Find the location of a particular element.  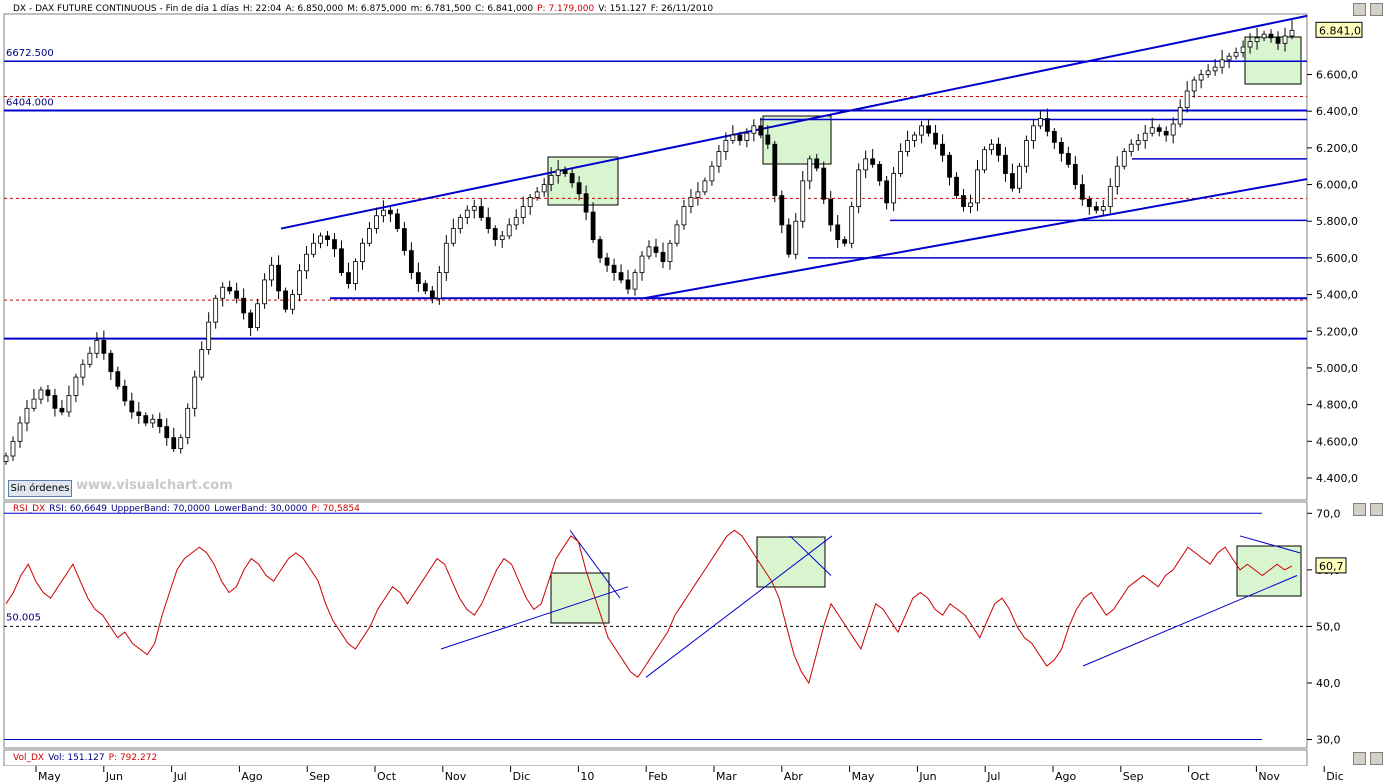

header-item: A: 6.850,000 is located at coordinates (315, 9).